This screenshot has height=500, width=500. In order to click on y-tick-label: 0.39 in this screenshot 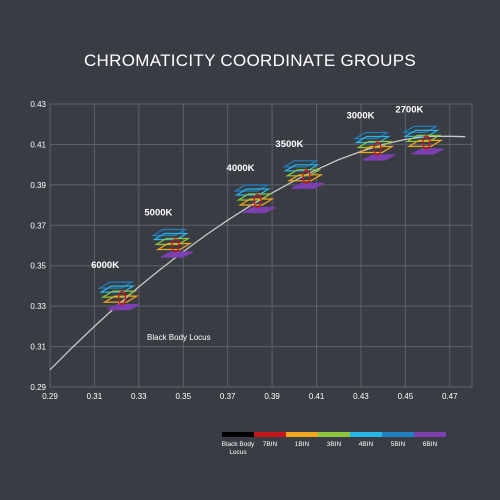, I will do `click(38, 185)`.